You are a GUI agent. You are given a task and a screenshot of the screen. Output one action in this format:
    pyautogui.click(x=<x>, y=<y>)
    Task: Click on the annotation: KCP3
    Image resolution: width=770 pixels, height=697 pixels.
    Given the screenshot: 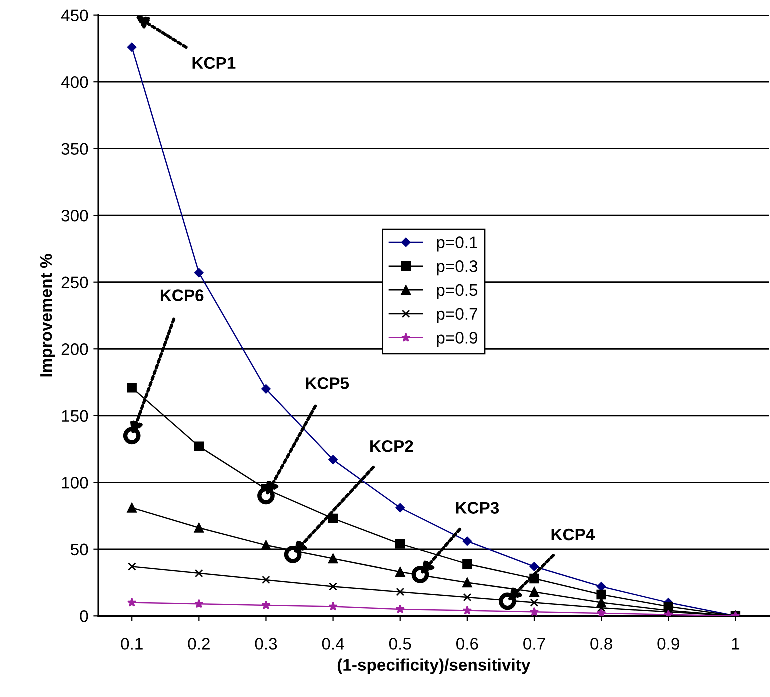 What is the action you would take?
    pyautogui.click(x=478, y=508)
    